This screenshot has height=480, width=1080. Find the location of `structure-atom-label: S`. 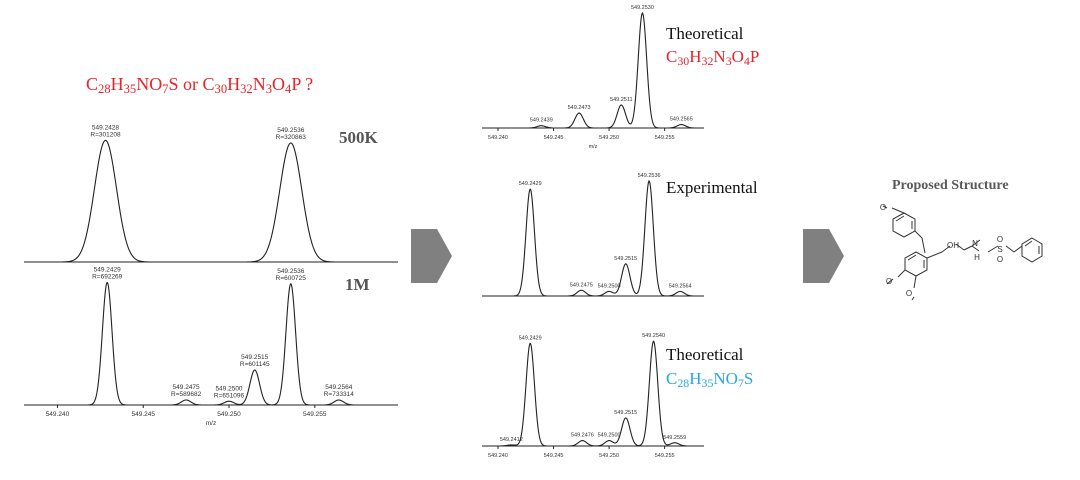

structure-atom-label: S is located at coordinates (999, 249).